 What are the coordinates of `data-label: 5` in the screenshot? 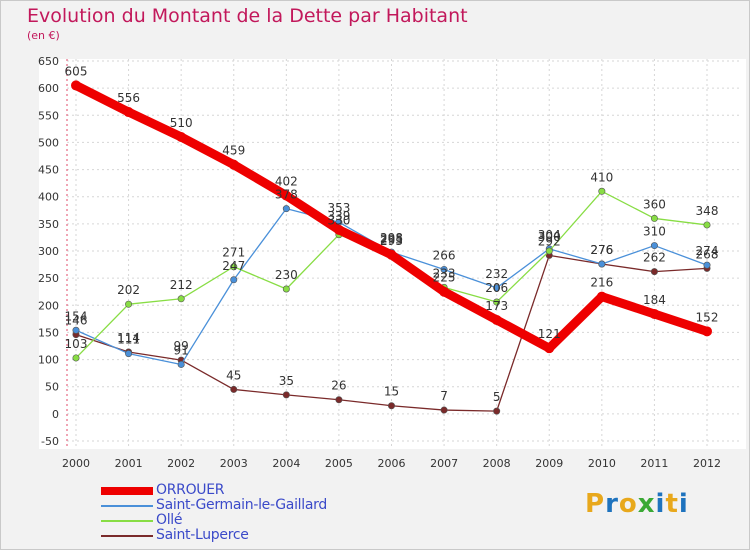 It's located at (497, 397).